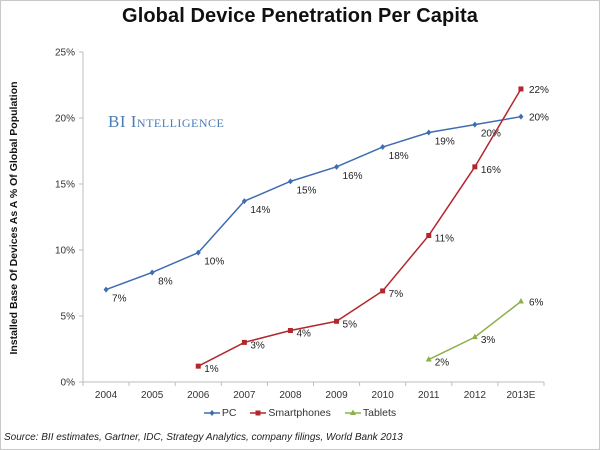 The height and width of the screenshot is (450, 600). I want to click on y-tick-label: 0%, so click(68, 383).